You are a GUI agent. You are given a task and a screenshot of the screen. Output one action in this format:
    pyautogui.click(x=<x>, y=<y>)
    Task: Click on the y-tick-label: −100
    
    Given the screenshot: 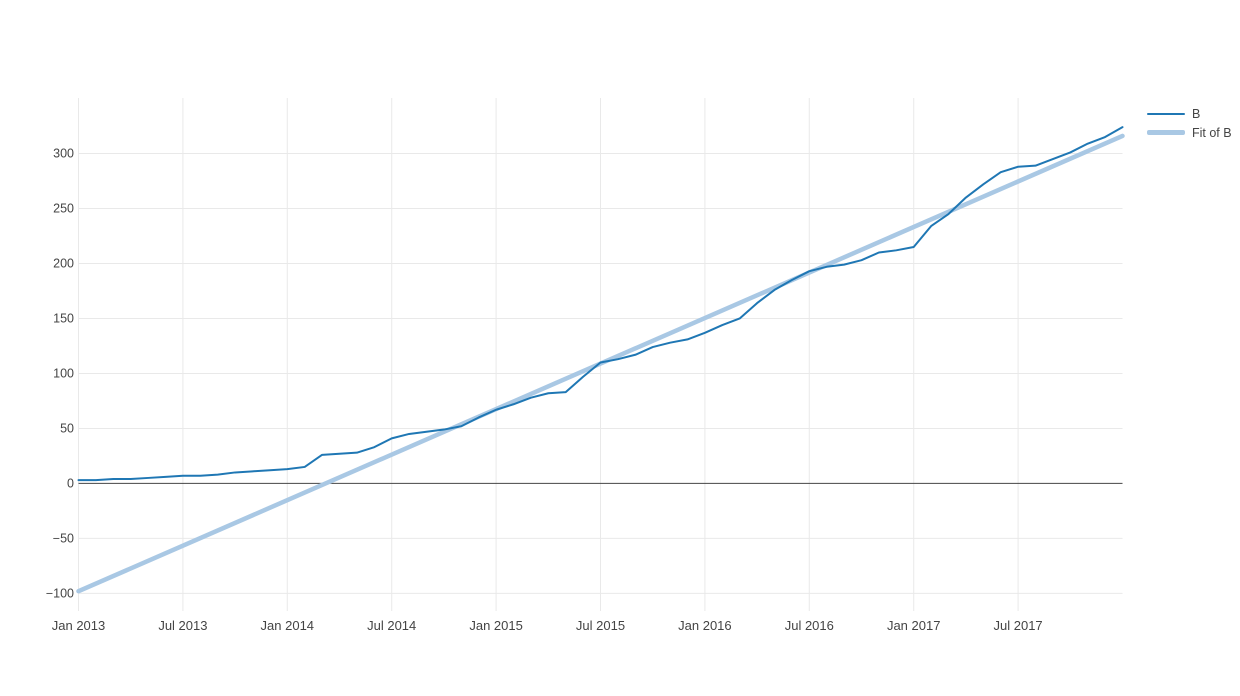 What is the action you would take?
    pyautogui.click(x=60, y=594)
    